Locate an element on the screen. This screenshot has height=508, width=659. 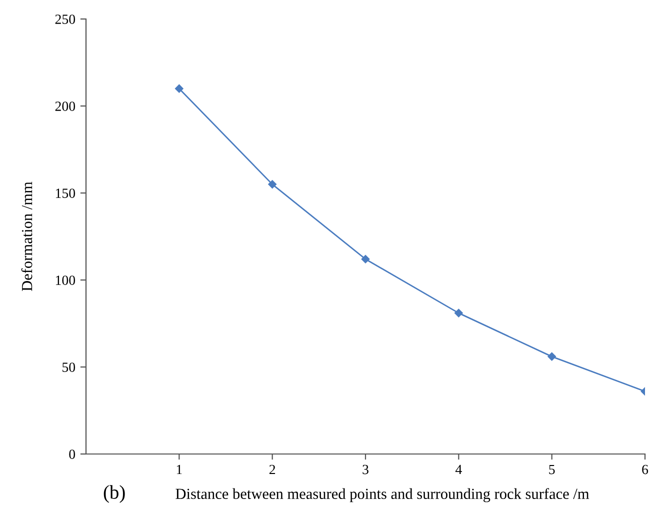
x-tick-label: 5 is located at coordinates (552, 469).